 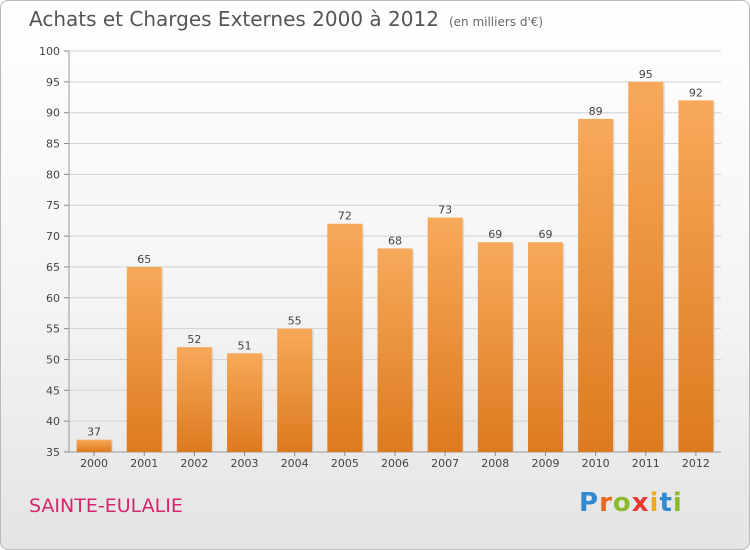 What do you see at coordinates (589, 503) in the screenshot?
I see `logo-letter: P` at bounding box center [589, 503].